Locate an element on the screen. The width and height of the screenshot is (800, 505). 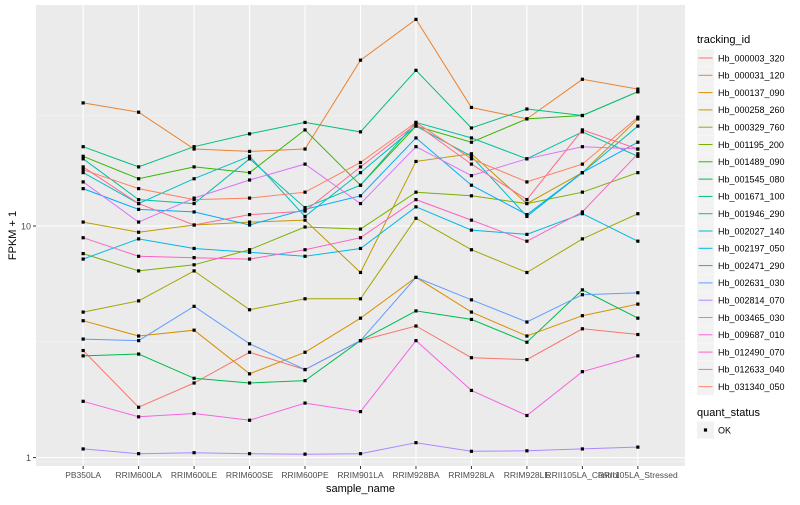
legend-entry-label: Hb_000003_320 is located at coordinates (751, 58).